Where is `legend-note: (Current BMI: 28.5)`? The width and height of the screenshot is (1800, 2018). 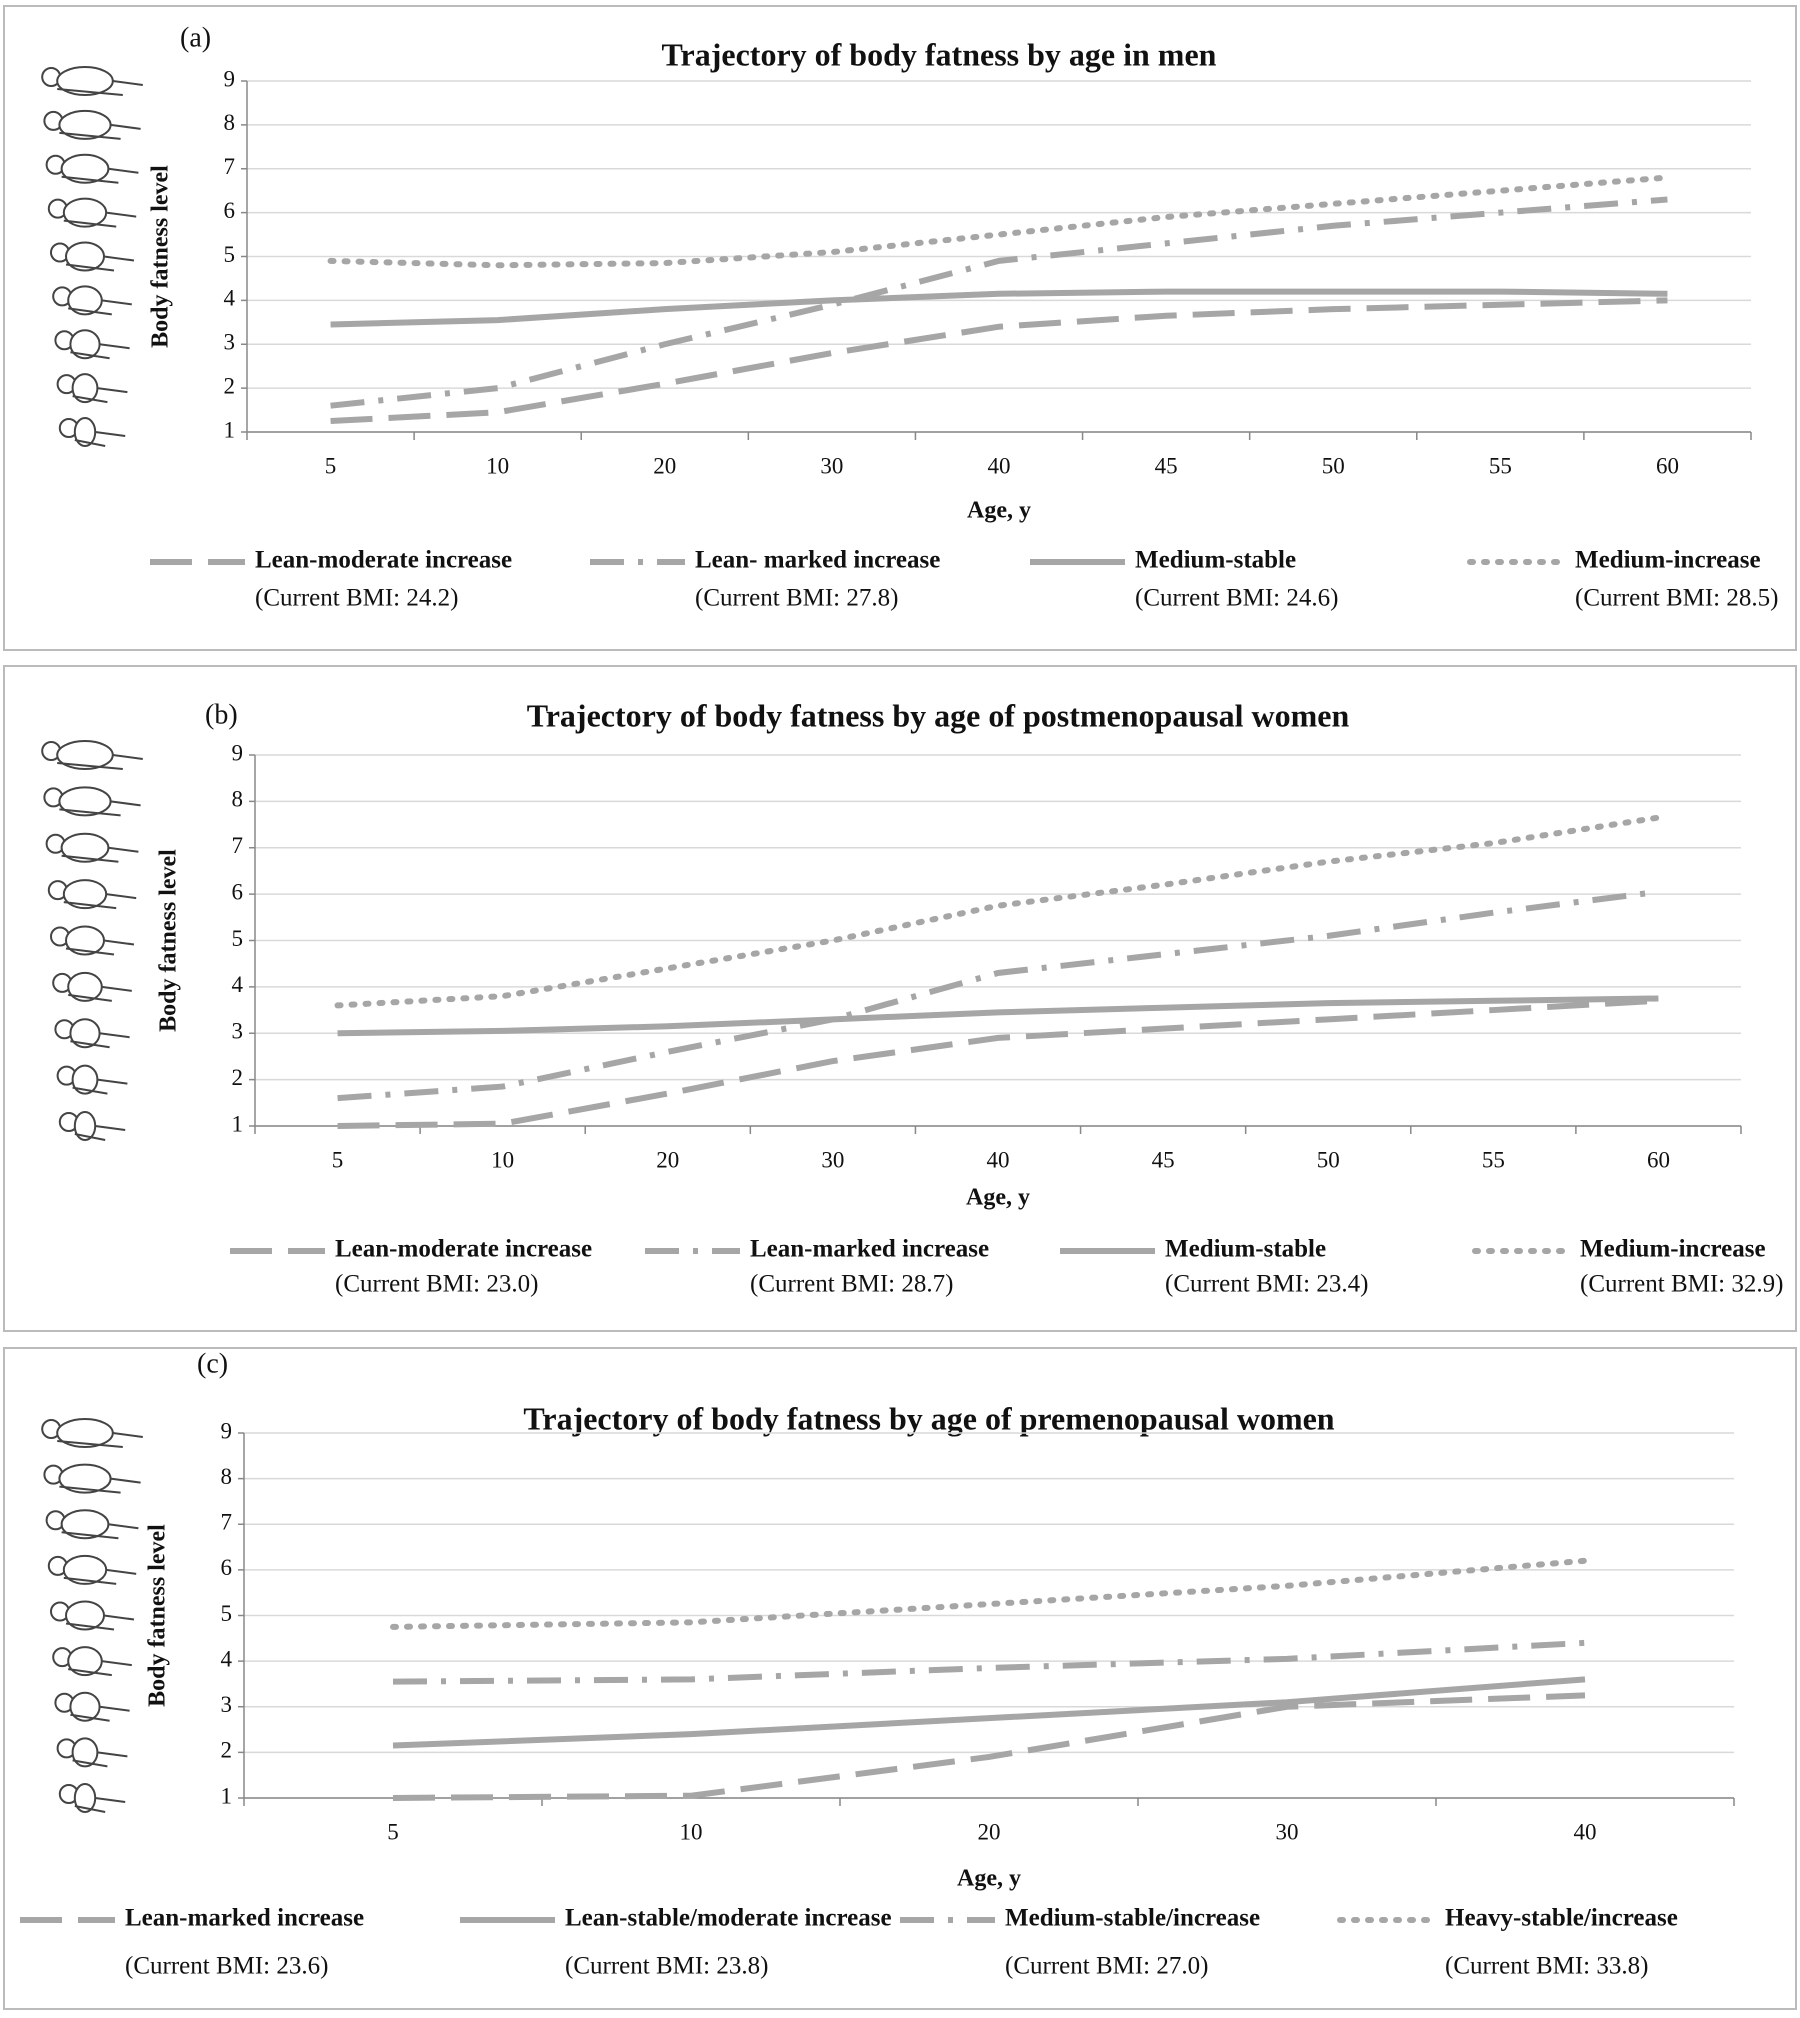 legend-note: (Current BMI: 28.5) is located at coordinates (1676, 598).